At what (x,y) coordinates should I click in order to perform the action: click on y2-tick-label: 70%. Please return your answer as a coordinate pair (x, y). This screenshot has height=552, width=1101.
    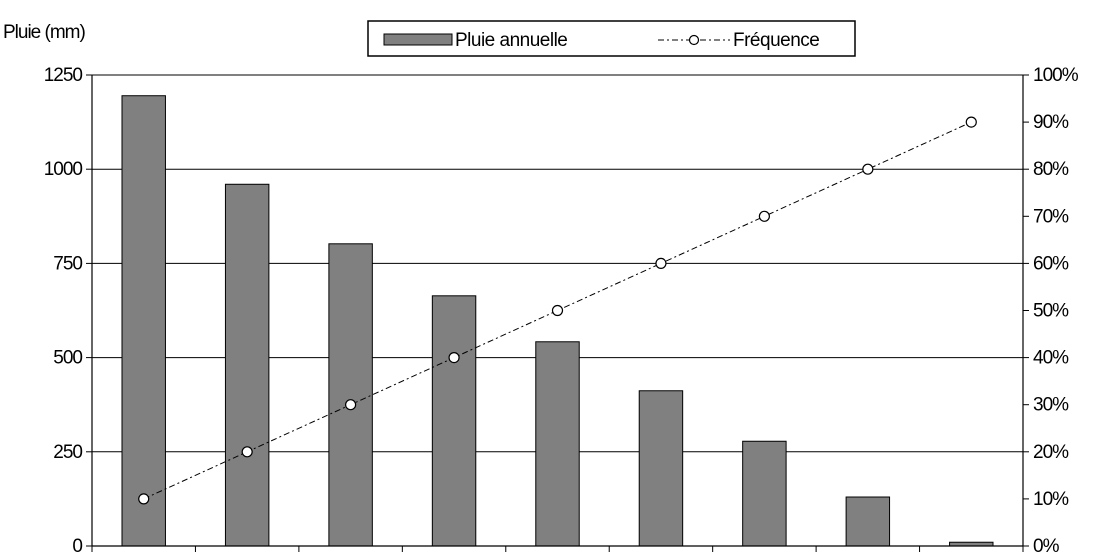
    Looking at the image, I should click on (1051, 216).